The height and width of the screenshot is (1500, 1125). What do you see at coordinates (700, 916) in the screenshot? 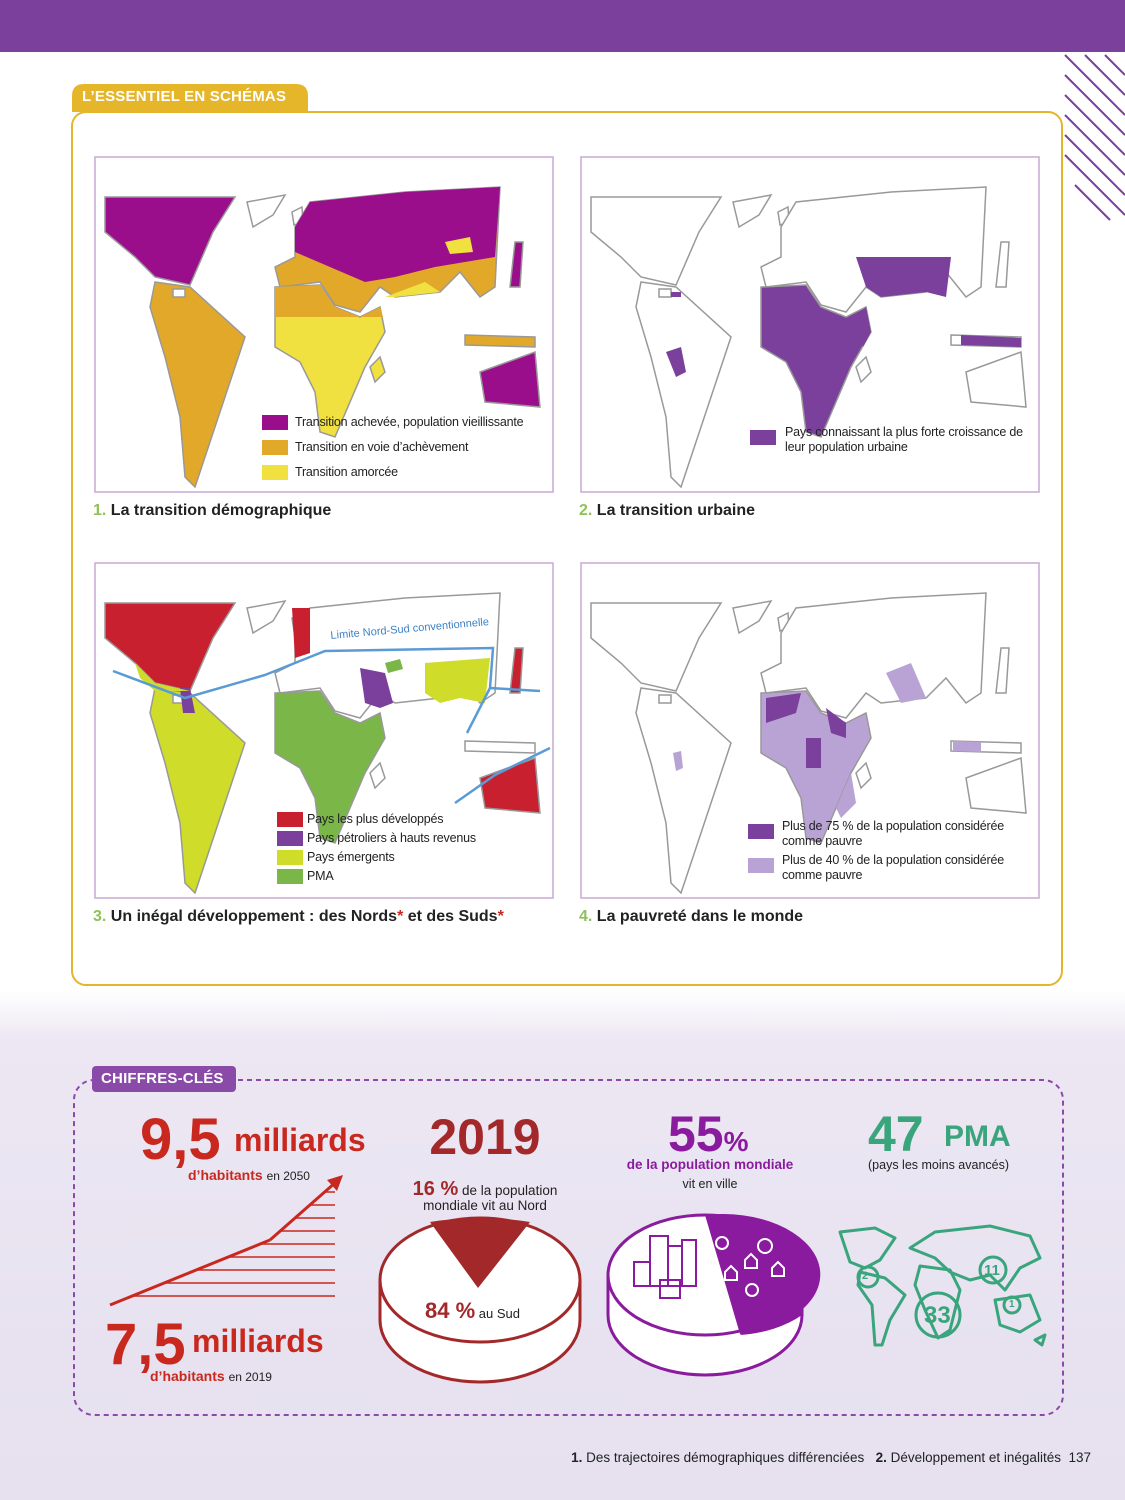
I see `caption-title: La pauvreté dans le monde` at bounding box center [700, 916].